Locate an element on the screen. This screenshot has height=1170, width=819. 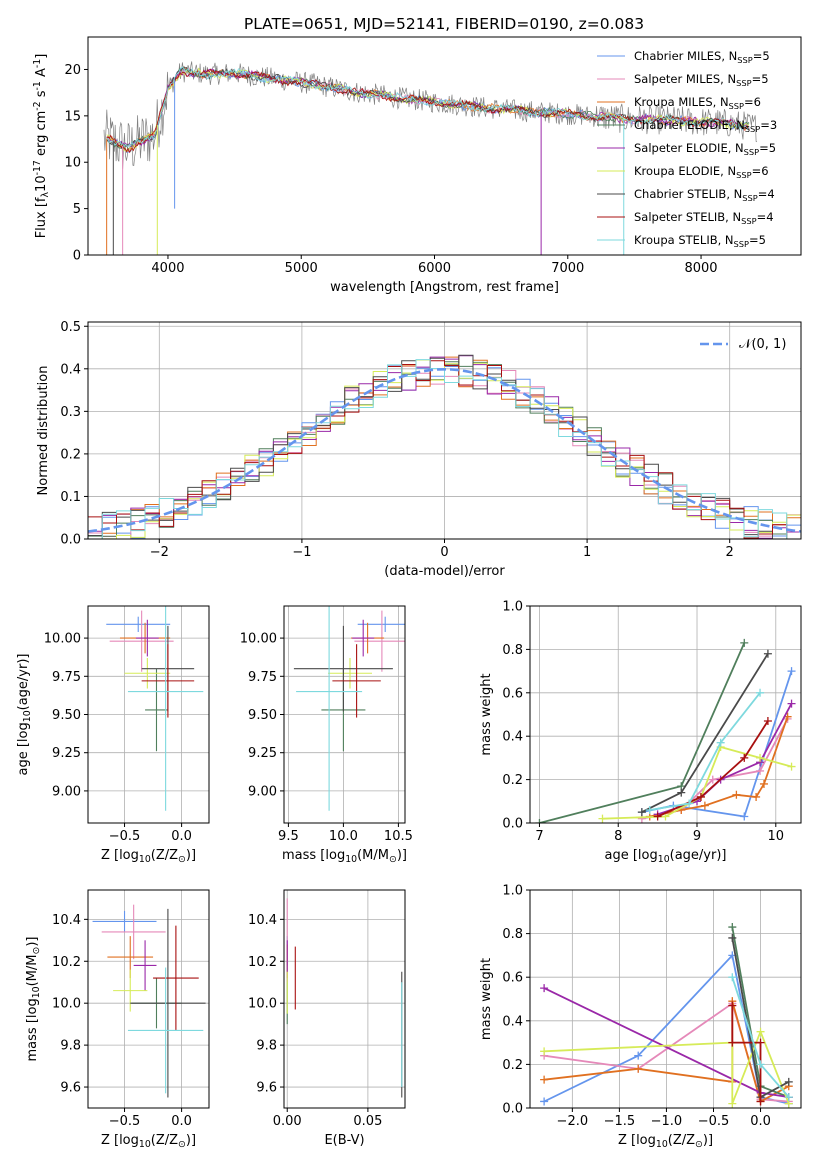
x-tick-label: 0.05 is located at coordinates (367, 1121).